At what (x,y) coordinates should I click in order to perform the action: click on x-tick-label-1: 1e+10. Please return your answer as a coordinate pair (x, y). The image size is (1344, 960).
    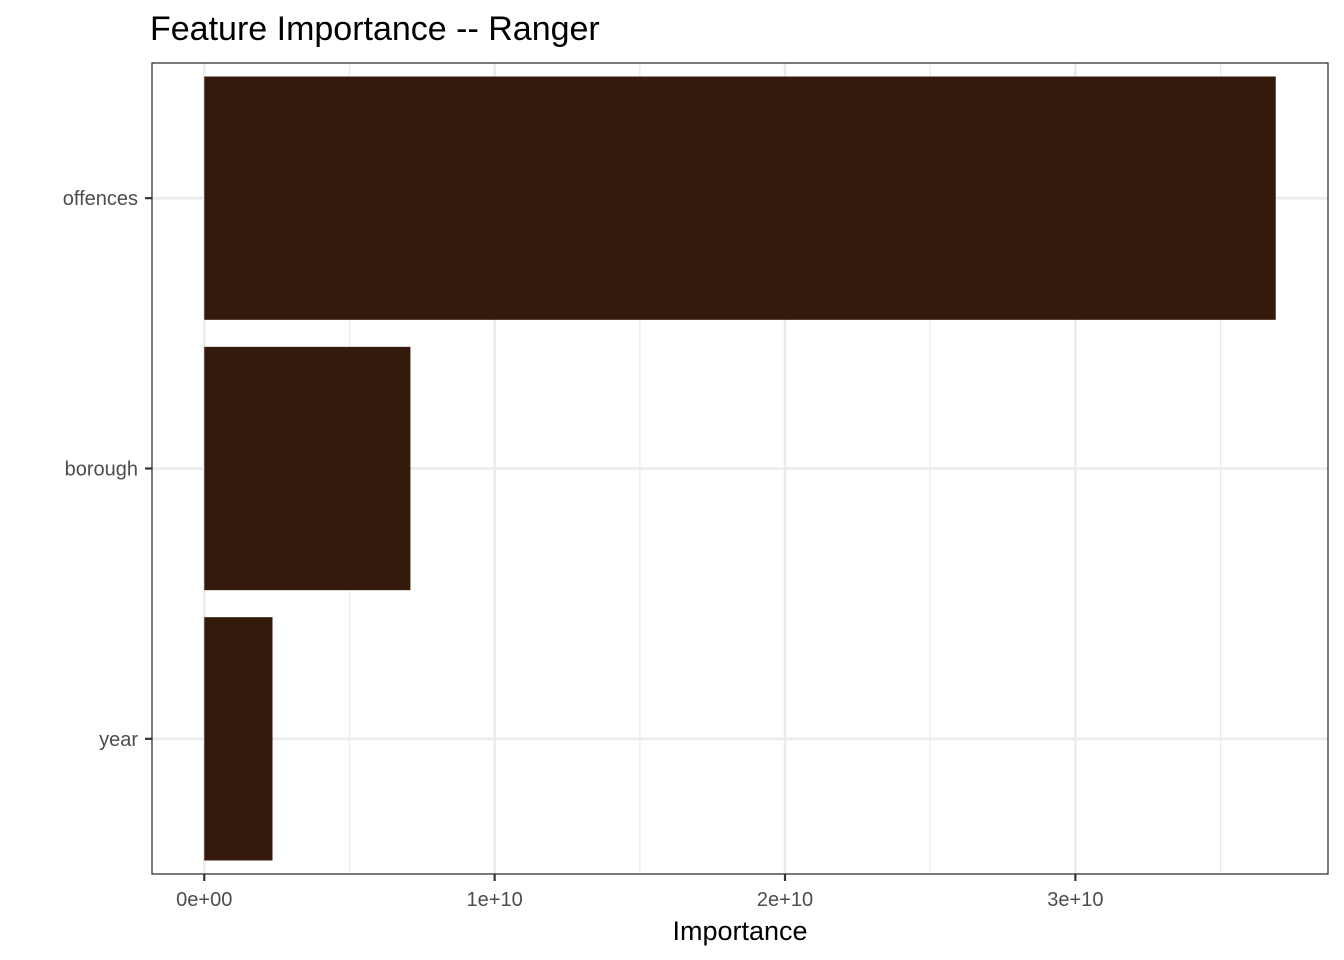
    Looking at the image, I should click on (495, 900).